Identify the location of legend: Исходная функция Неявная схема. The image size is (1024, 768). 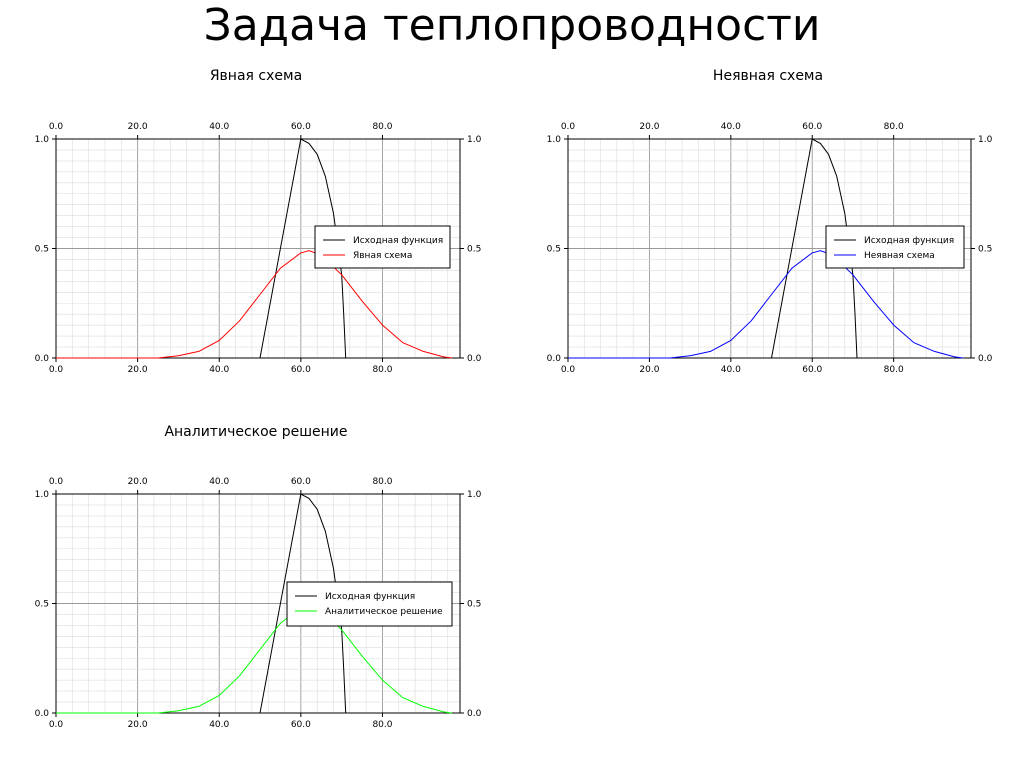
(895, 247).